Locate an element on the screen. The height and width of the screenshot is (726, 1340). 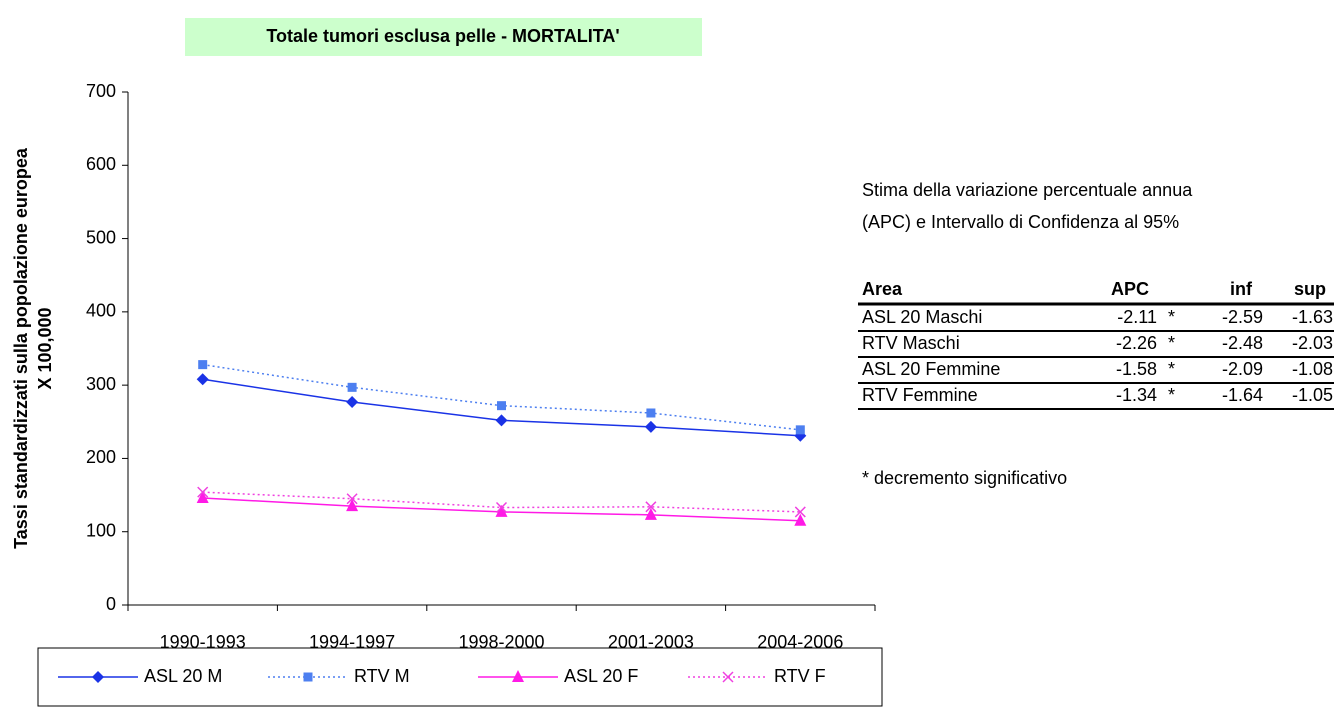
table-cell: -2.26 is located at coordinates (1136, 343).